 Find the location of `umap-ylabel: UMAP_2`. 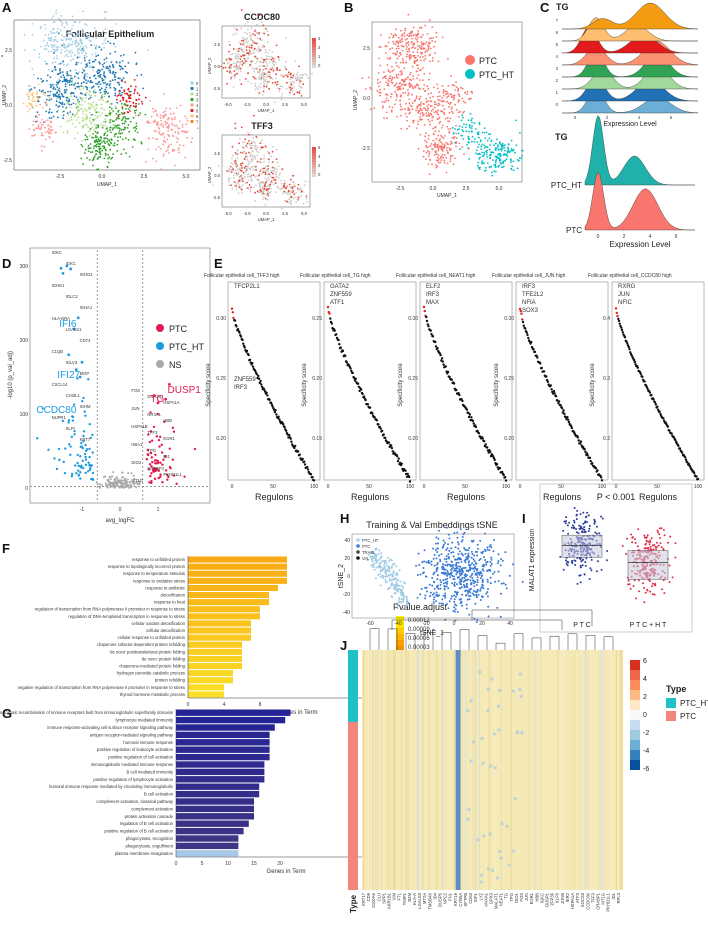

umap-ylabel: UMAP_2 is located at coordinates (5, 95).